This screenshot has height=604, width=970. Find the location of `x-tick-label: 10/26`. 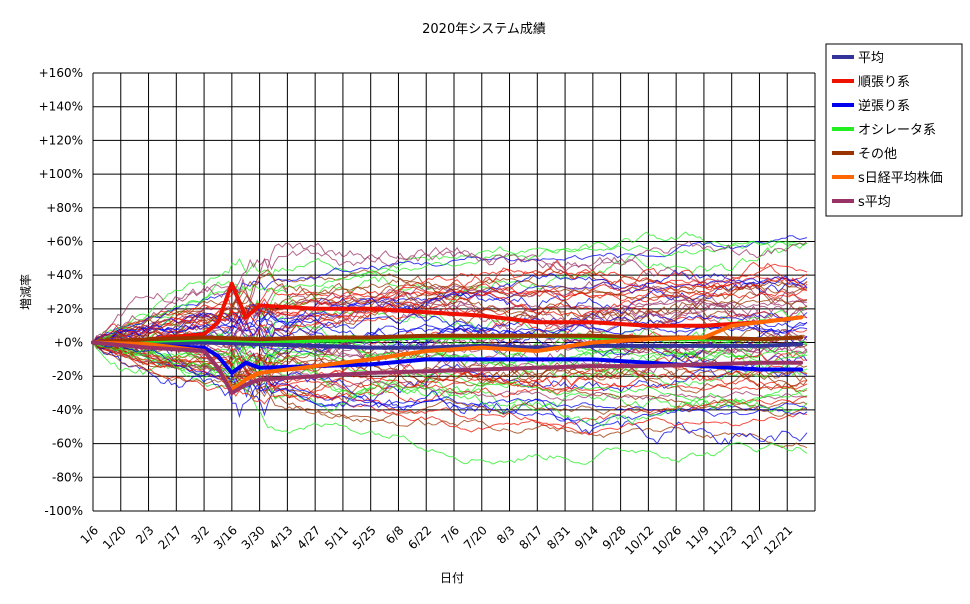

x-tick-label: 10/26 is located at coordinates (667, 540).